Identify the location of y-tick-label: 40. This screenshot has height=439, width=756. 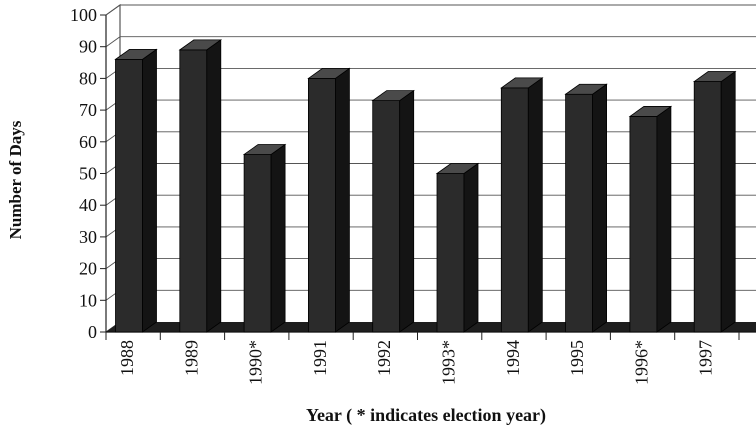
(88, 205).